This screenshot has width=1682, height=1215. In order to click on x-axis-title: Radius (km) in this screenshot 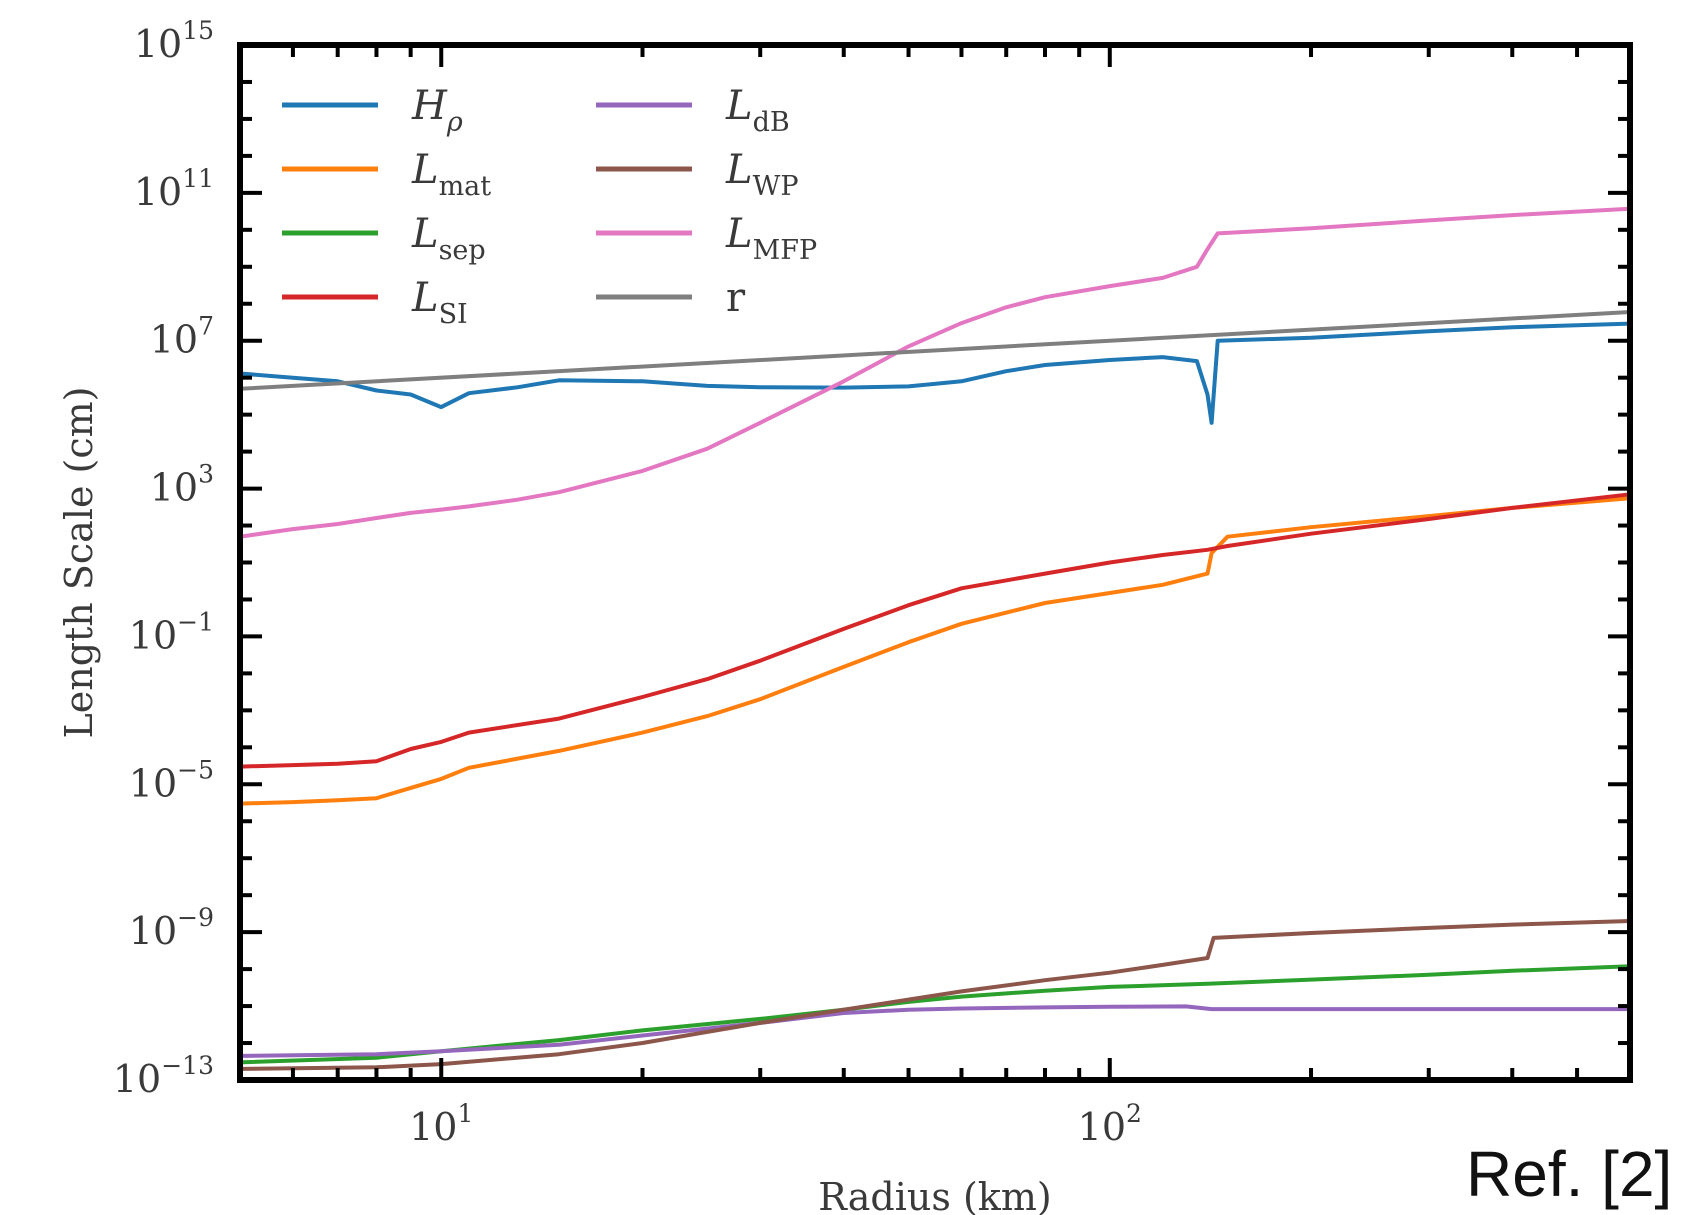, I will do `click(934, 1195)`.